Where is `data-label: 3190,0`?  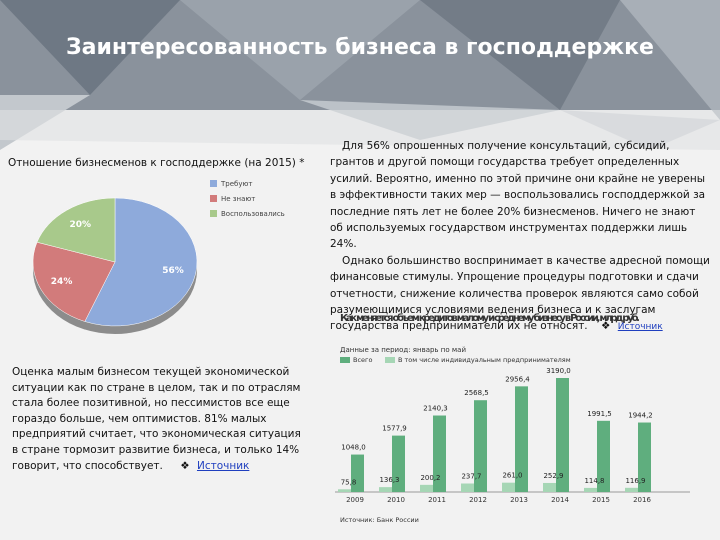
data-label: 3190,0 is located at coordinates (558, 371).